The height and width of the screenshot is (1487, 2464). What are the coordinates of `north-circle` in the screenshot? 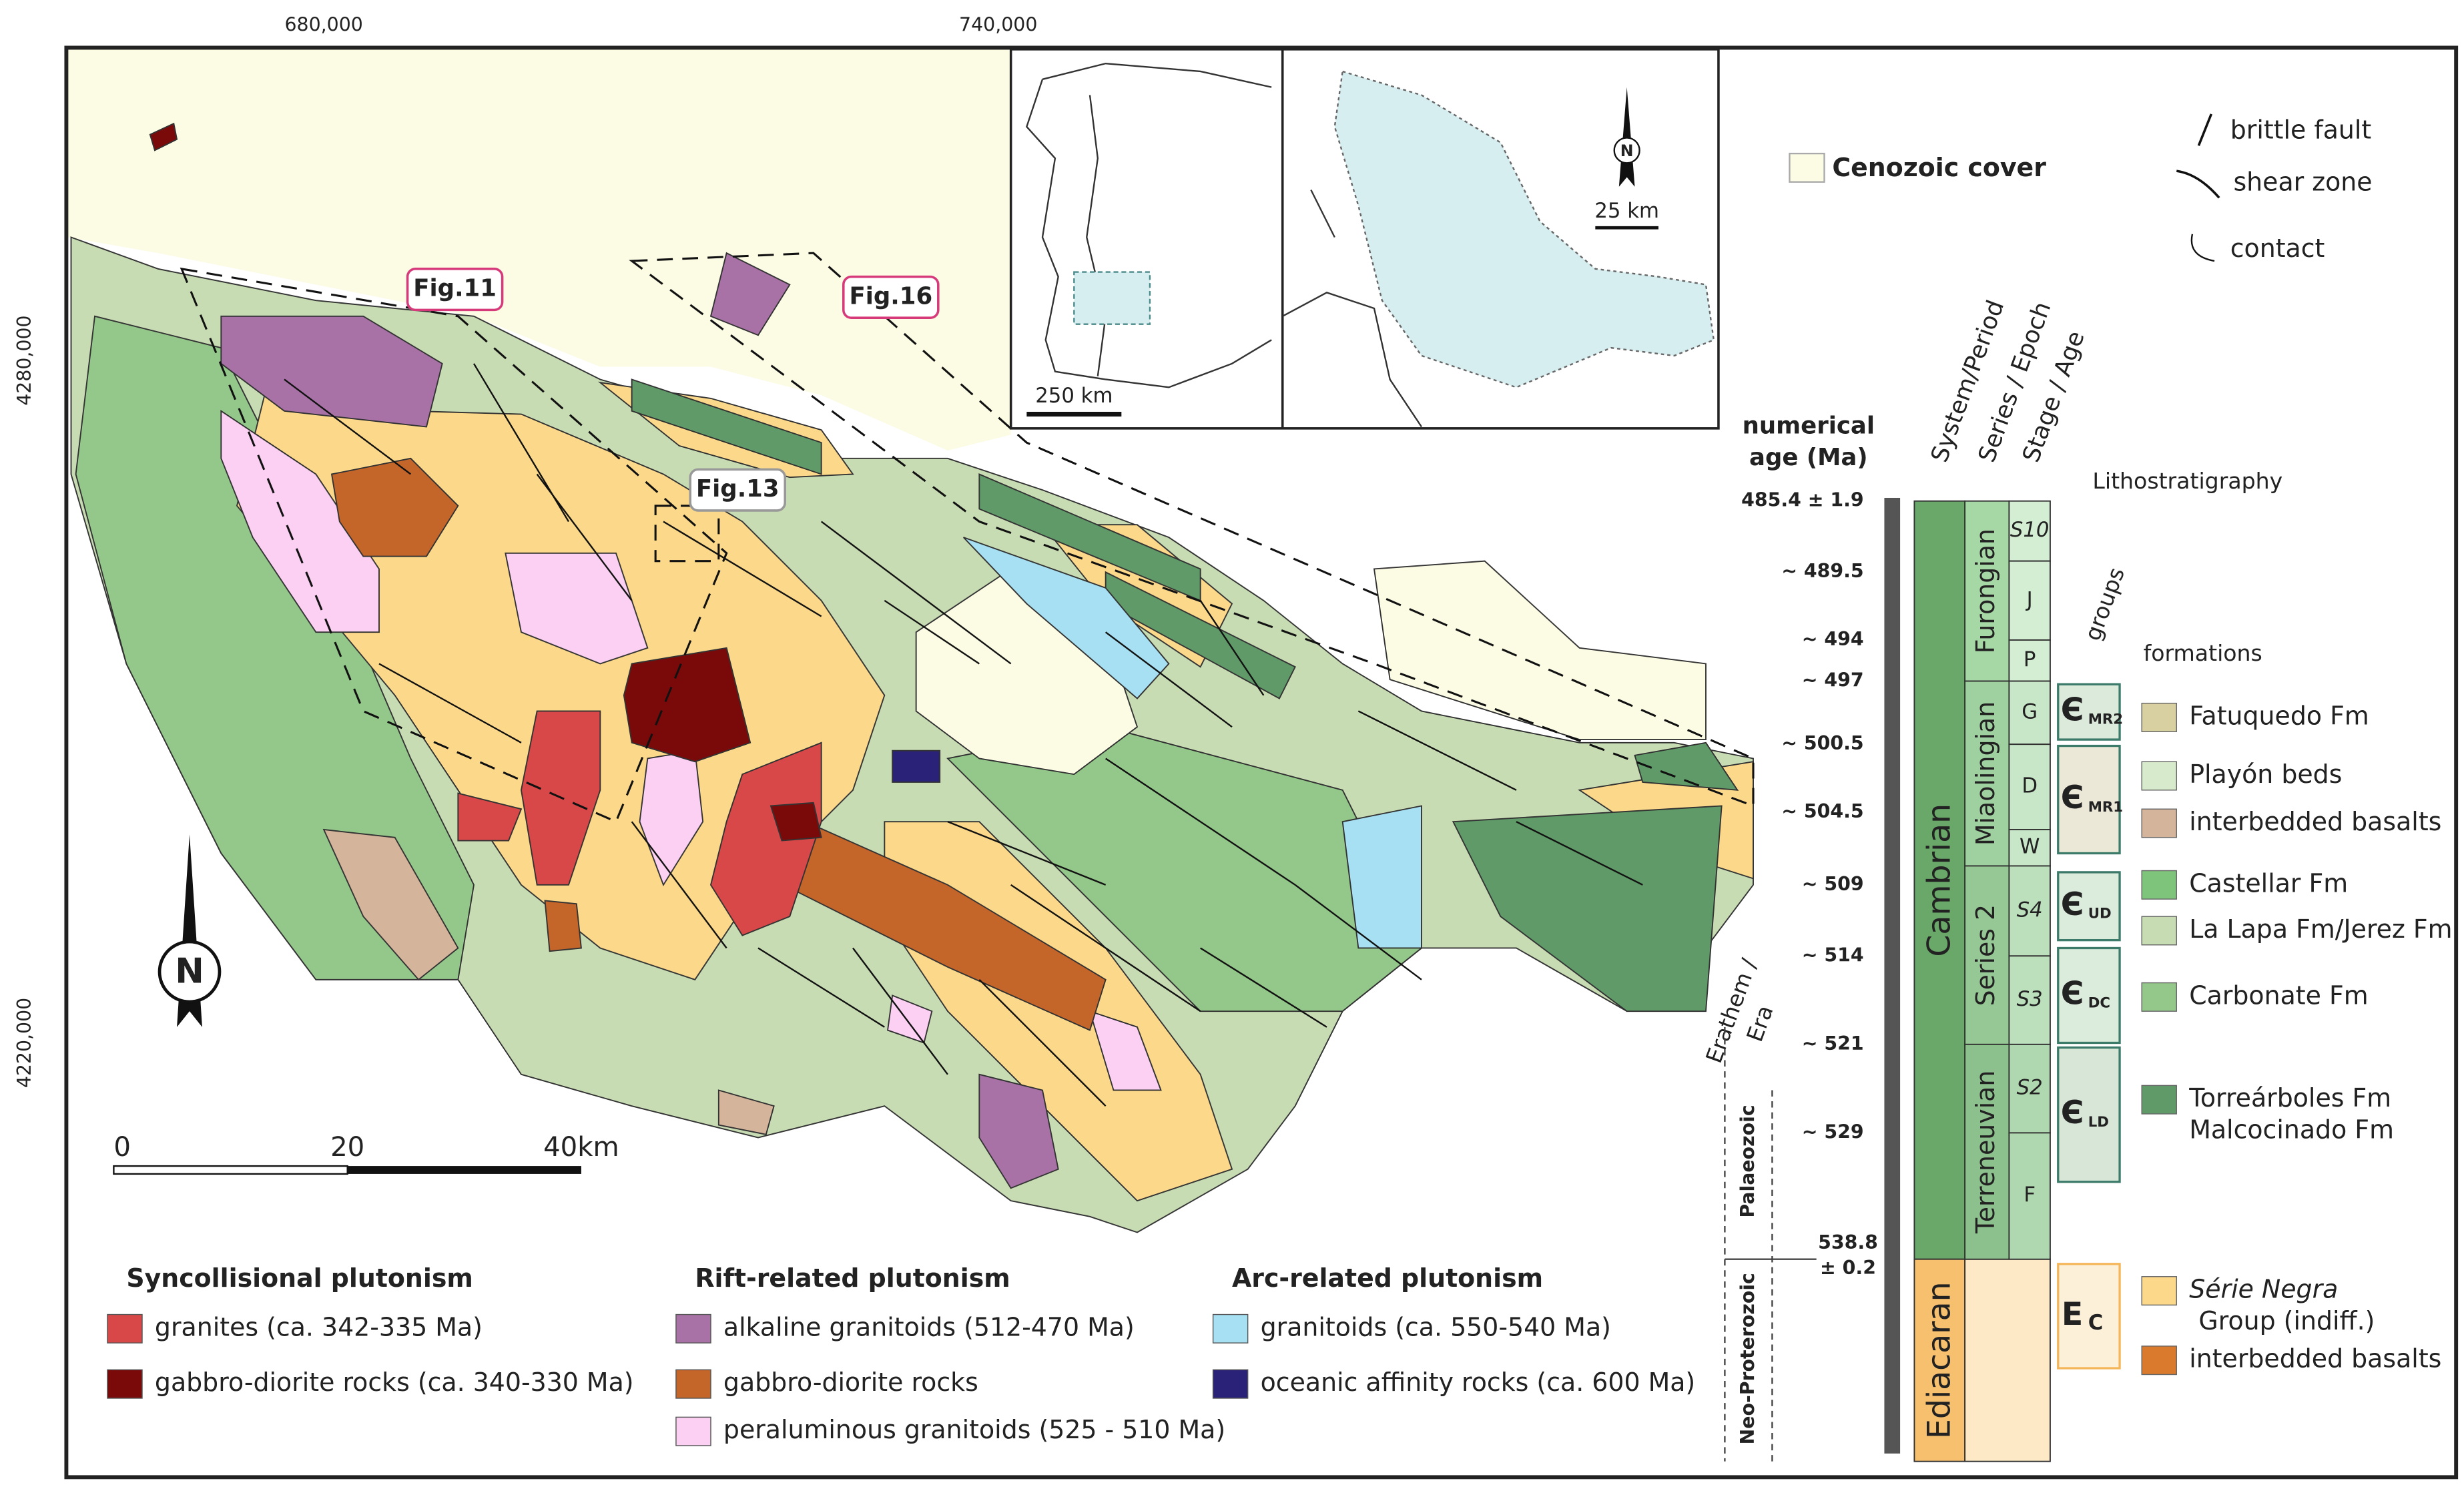 It's located at (190, 972).